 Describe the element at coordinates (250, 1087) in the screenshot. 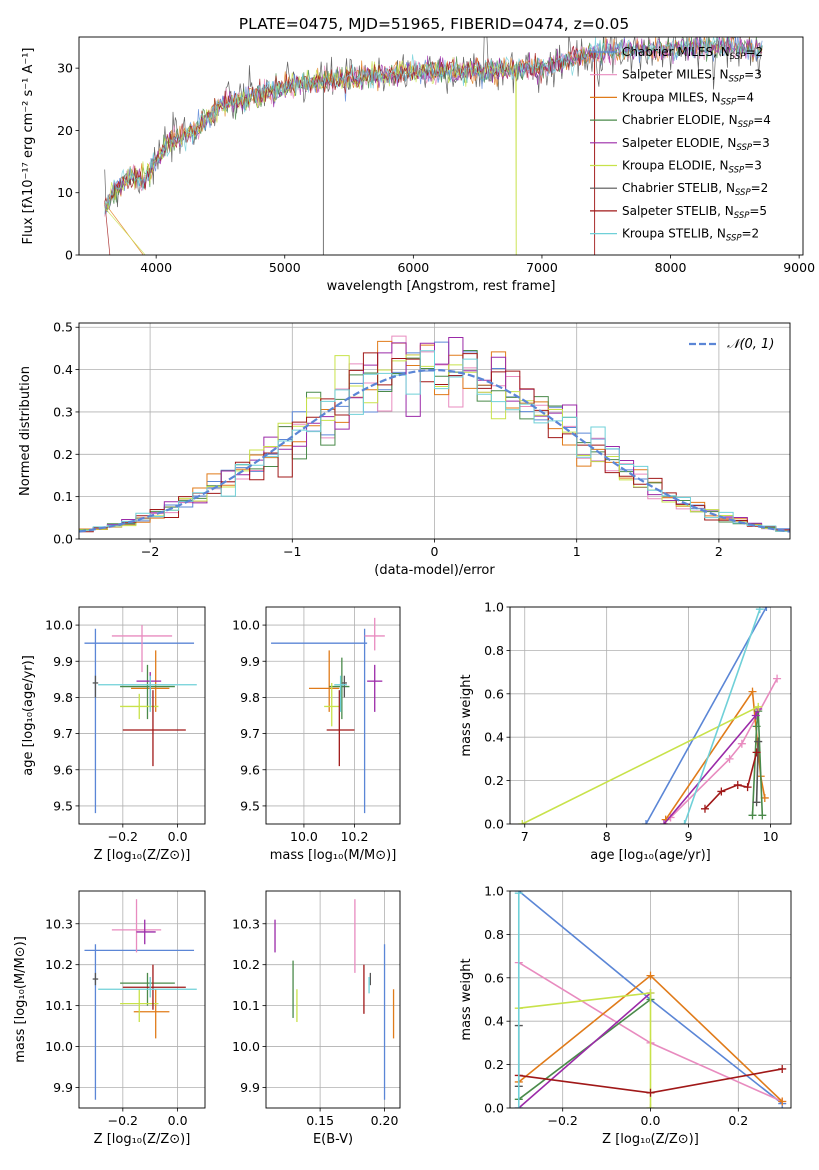

I see `y-tick-label: 9.9` at that location.